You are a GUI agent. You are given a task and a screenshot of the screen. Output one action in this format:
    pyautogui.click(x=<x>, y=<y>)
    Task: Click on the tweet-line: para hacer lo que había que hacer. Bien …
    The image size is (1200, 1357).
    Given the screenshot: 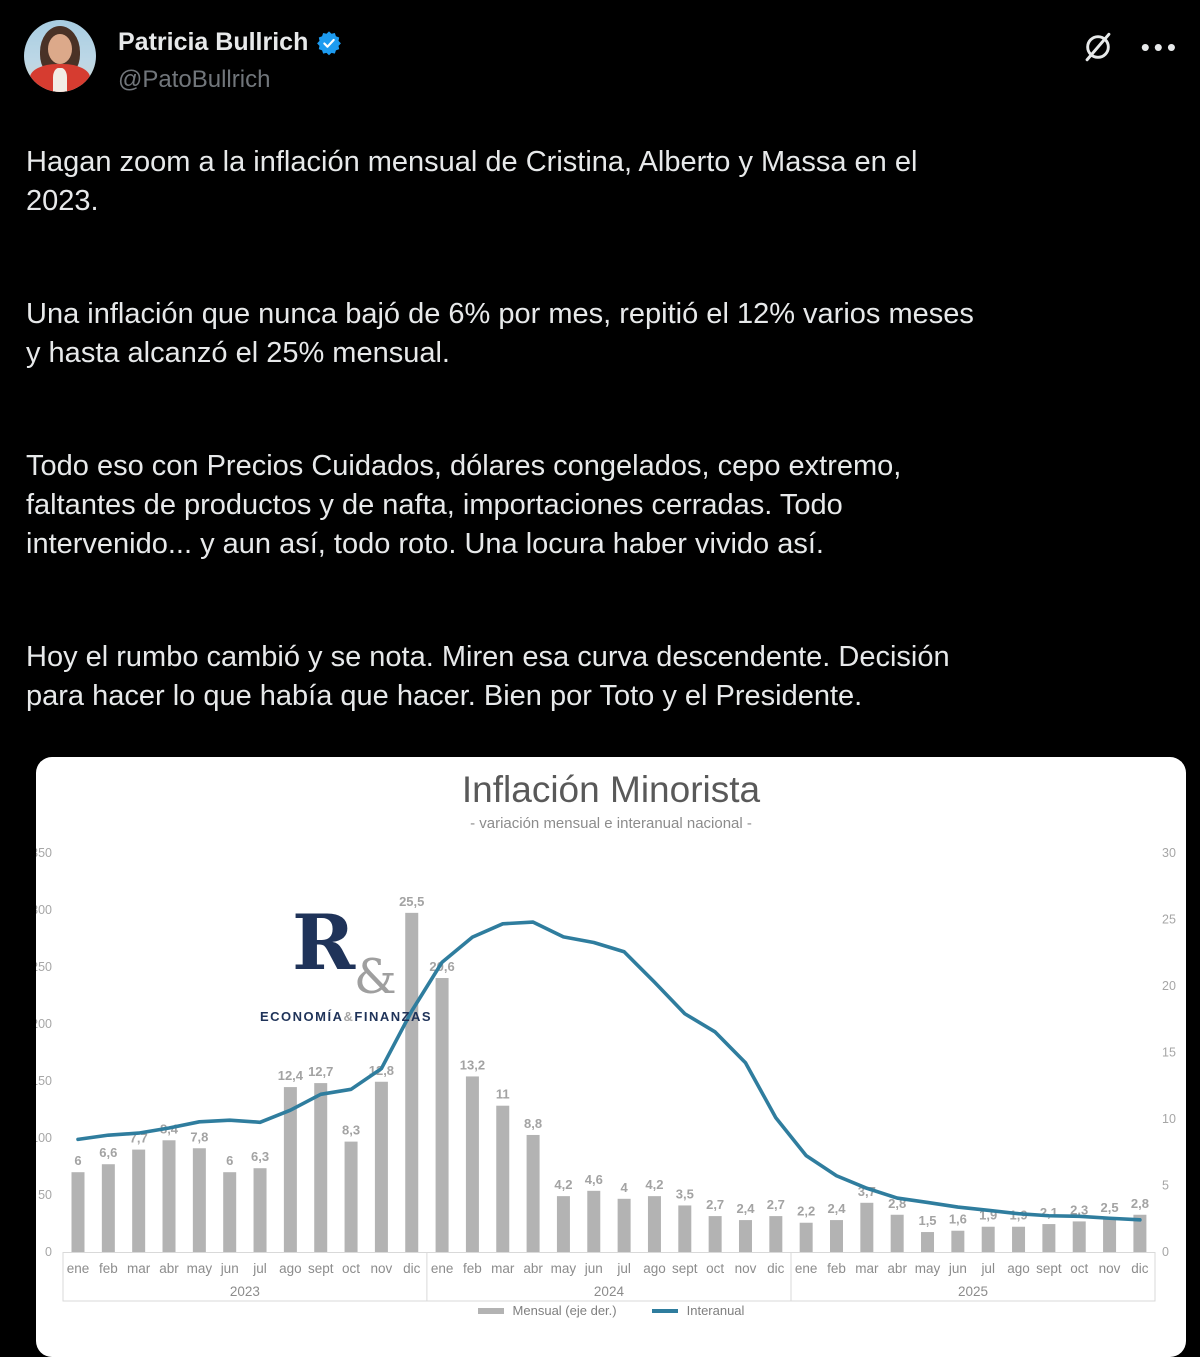 What is the action you would take?
    pyautogui.click(x=444, y=696)
    